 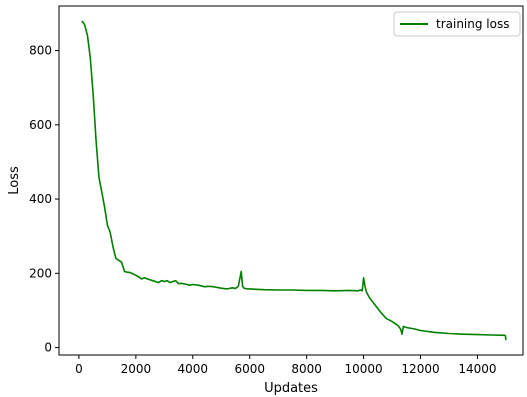 I want to click on y-tick-label: 200, so click(x=40, y=273).